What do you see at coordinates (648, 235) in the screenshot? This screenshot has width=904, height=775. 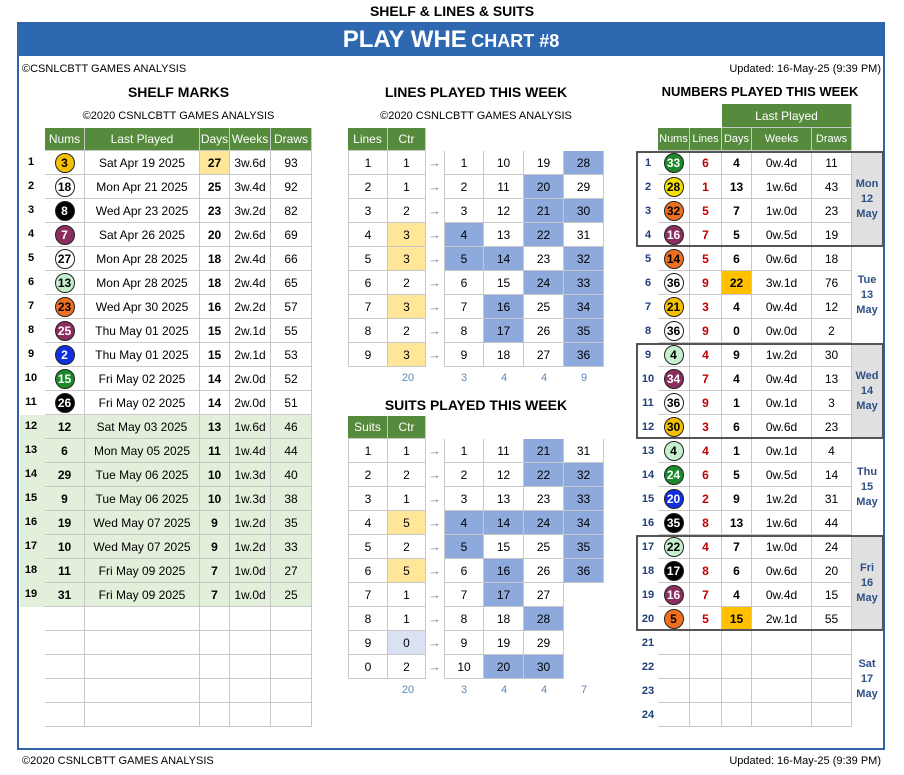 I see `numbers-row-index: 4` at bounding box center [648, 235].